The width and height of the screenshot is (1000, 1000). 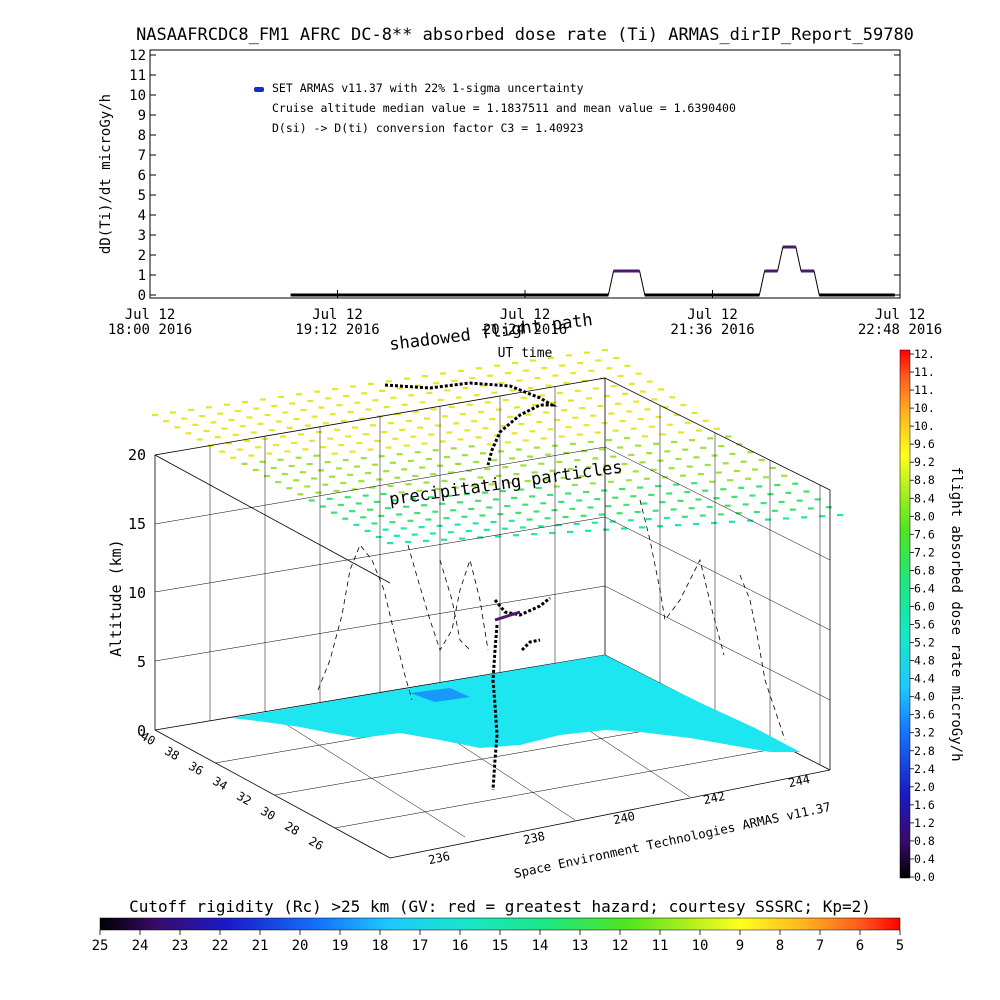 What do you see at coordinates (137, 593) in the screenshot?
I see `altitude-tick-label: 10` at bounding box center [137, 593].